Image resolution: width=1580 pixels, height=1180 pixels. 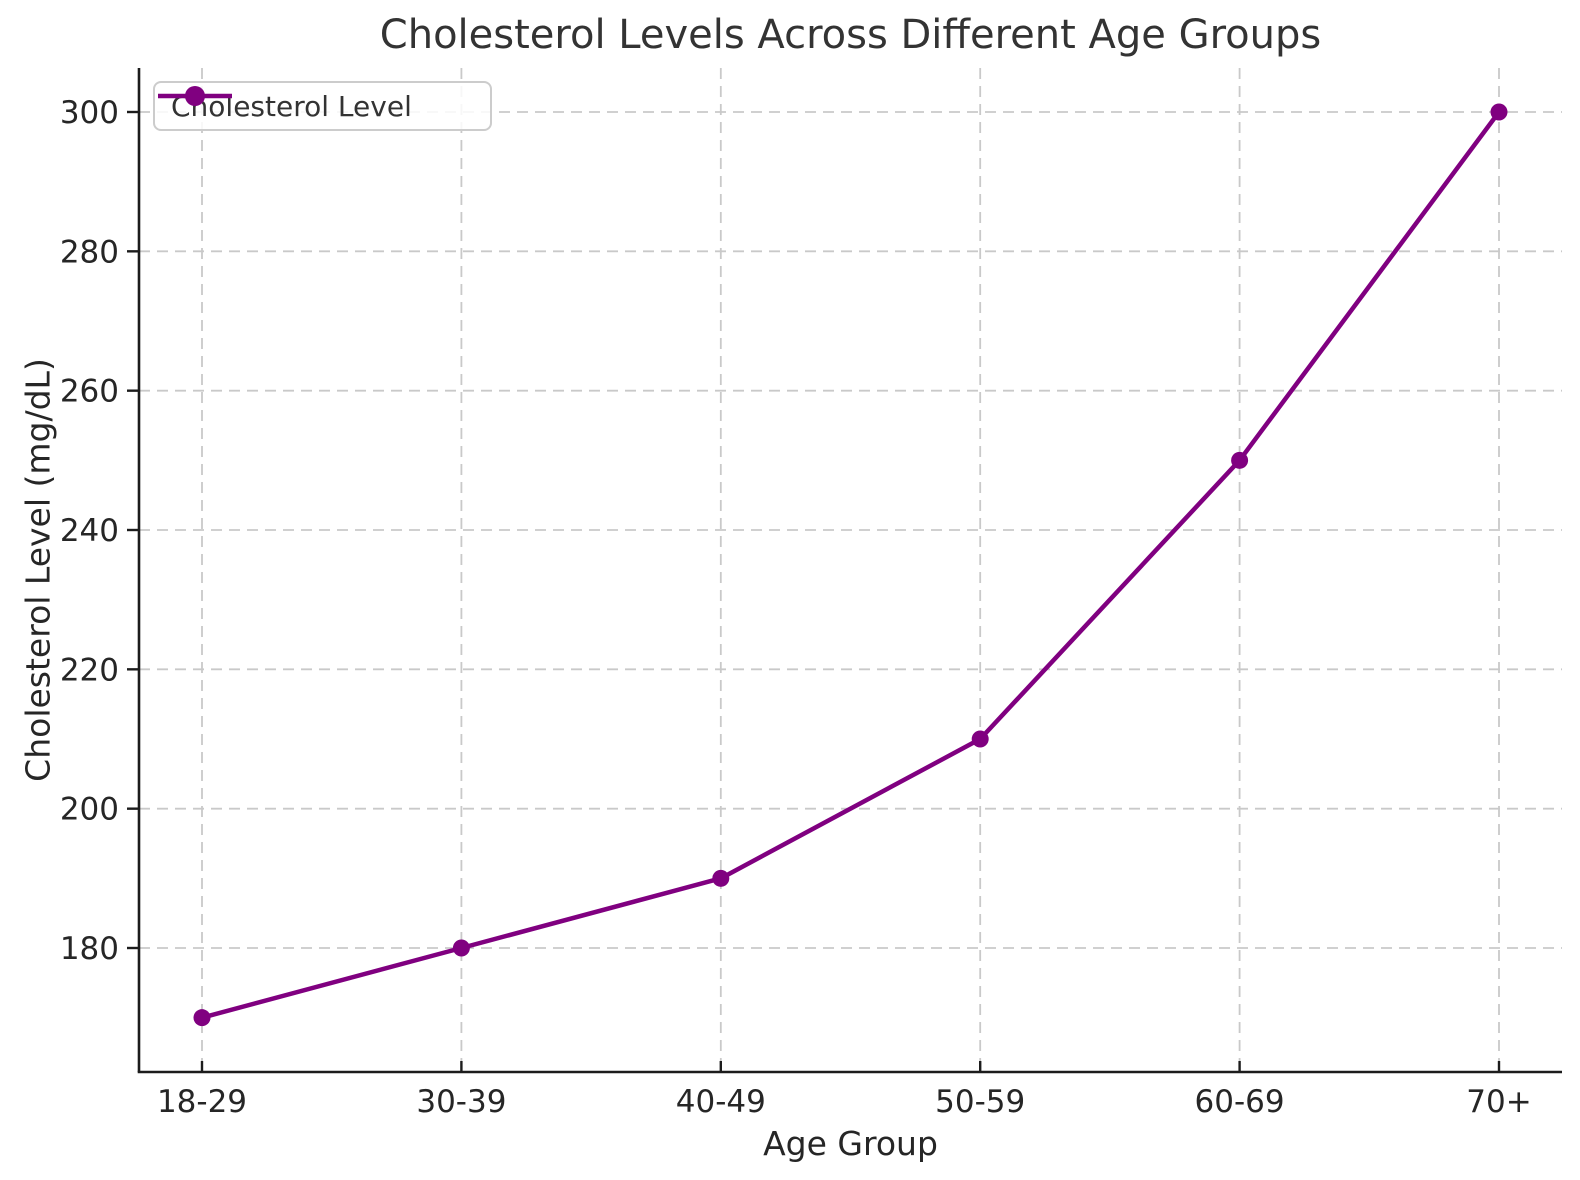 I want to click on x-axis-label: Age Group, so click(x=850, y=1143).